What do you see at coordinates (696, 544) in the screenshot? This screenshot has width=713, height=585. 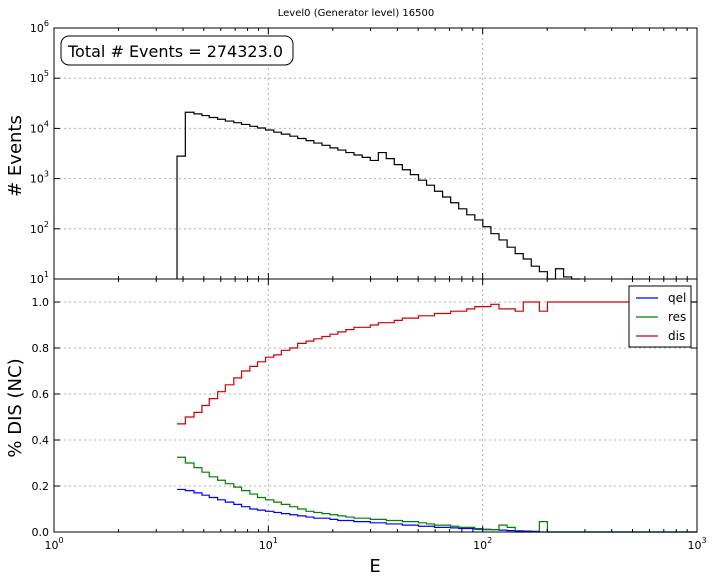 I see `x-tick-label: 10³` at bounding box center [696, 544].